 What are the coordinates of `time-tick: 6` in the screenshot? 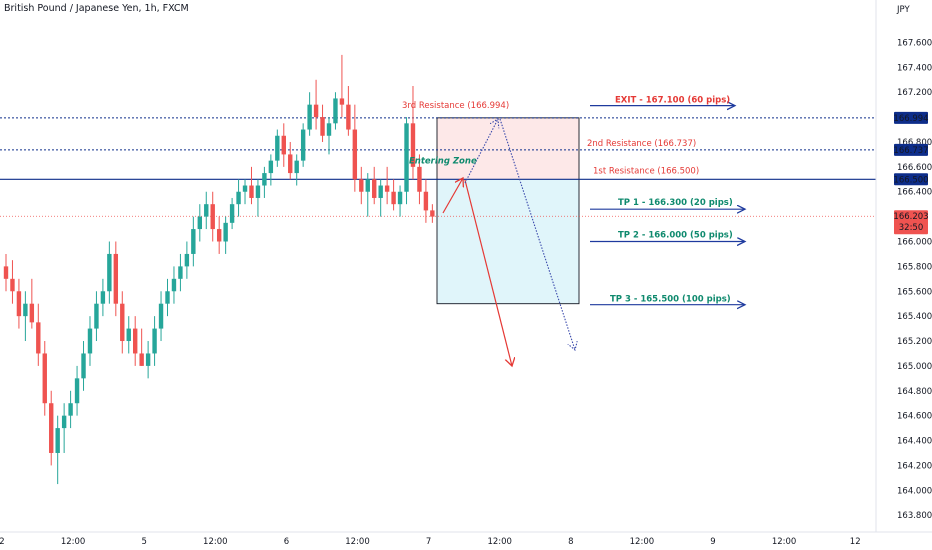 It's located at (286, 542).